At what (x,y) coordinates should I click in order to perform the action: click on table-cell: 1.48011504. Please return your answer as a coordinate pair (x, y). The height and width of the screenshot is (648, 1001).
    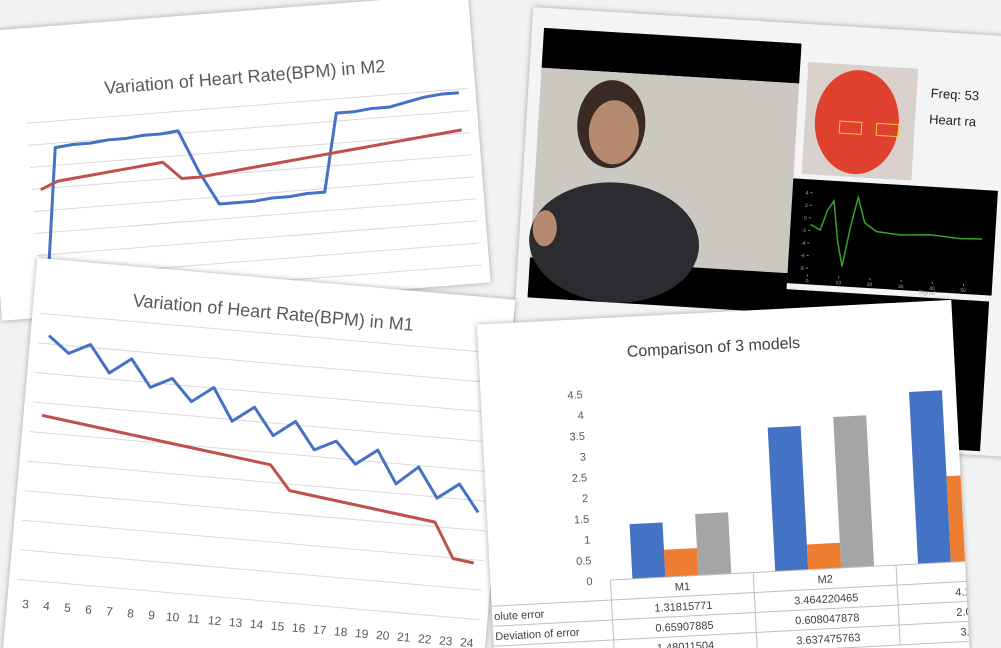
    Looking at the image, I should click on (686, 644).